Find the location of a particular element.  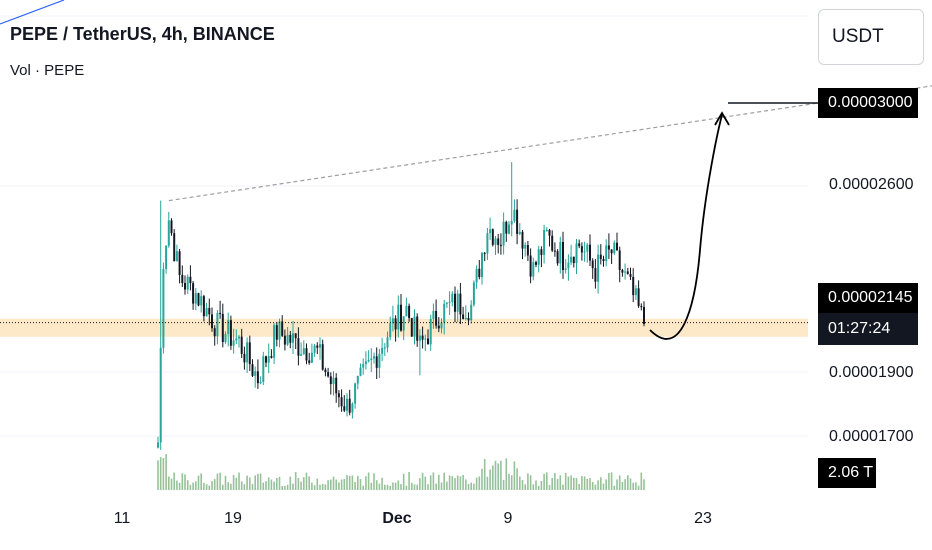

x-tick-label: Dec is located at coordinates (397, 518).